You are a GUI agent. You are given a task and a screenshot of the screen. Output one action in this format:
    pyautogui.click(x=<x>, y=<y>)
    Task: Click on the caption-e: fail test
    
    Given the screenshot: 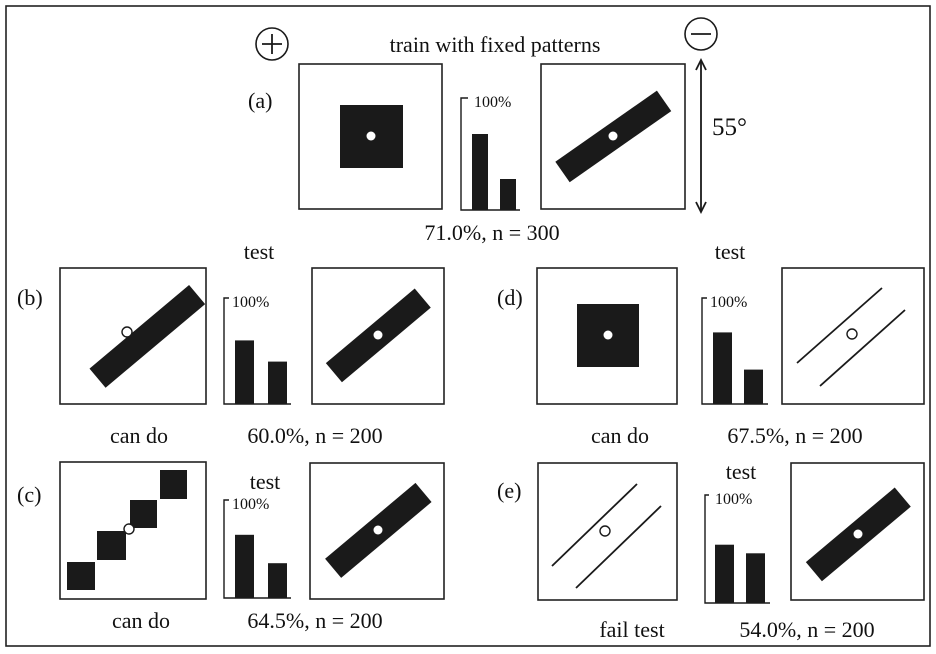 What is the action you would take?
    pyautogui.click(x=631, y=629)
    